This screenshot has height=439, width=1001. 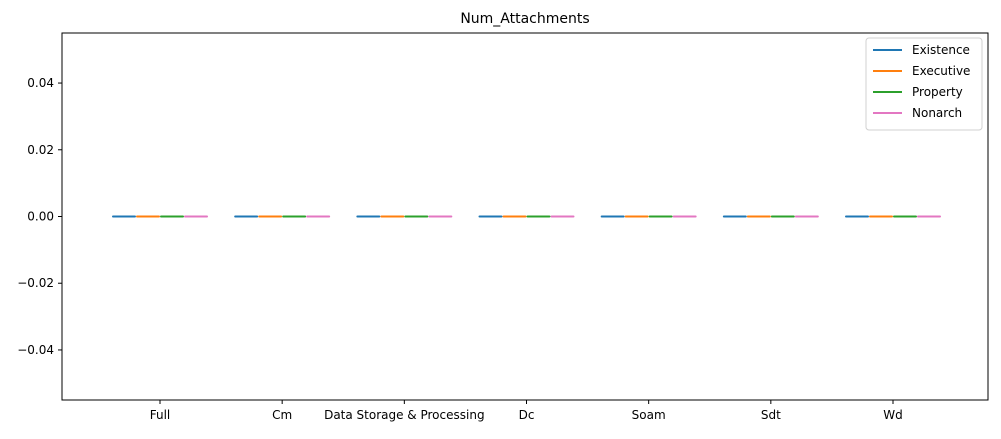 What do you see at coordinates (524, 19) in the screenshot?
I see `chart-title: Num_Attachments` at bounding box center [524, 19].